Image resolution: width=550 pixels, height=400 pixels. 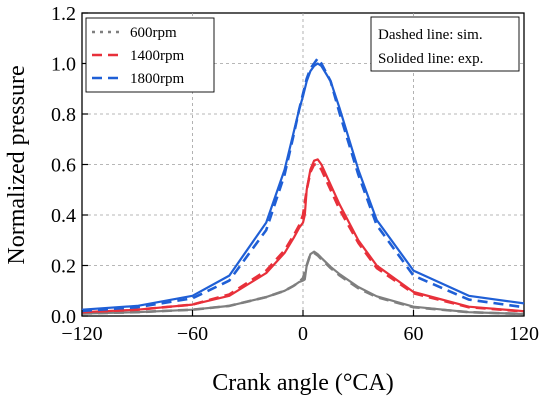 What do you see at coordinates (192, 334) in the screenshot?
I see `x-tick-label: −60` at bounding box center [192, 334].